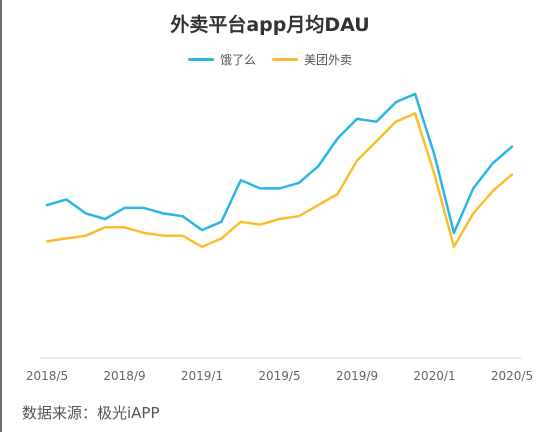 This screenshot has width=540, height=432. Describe the element at coordinates (1, 216) in the screenshot. I see `left-border` at that location.